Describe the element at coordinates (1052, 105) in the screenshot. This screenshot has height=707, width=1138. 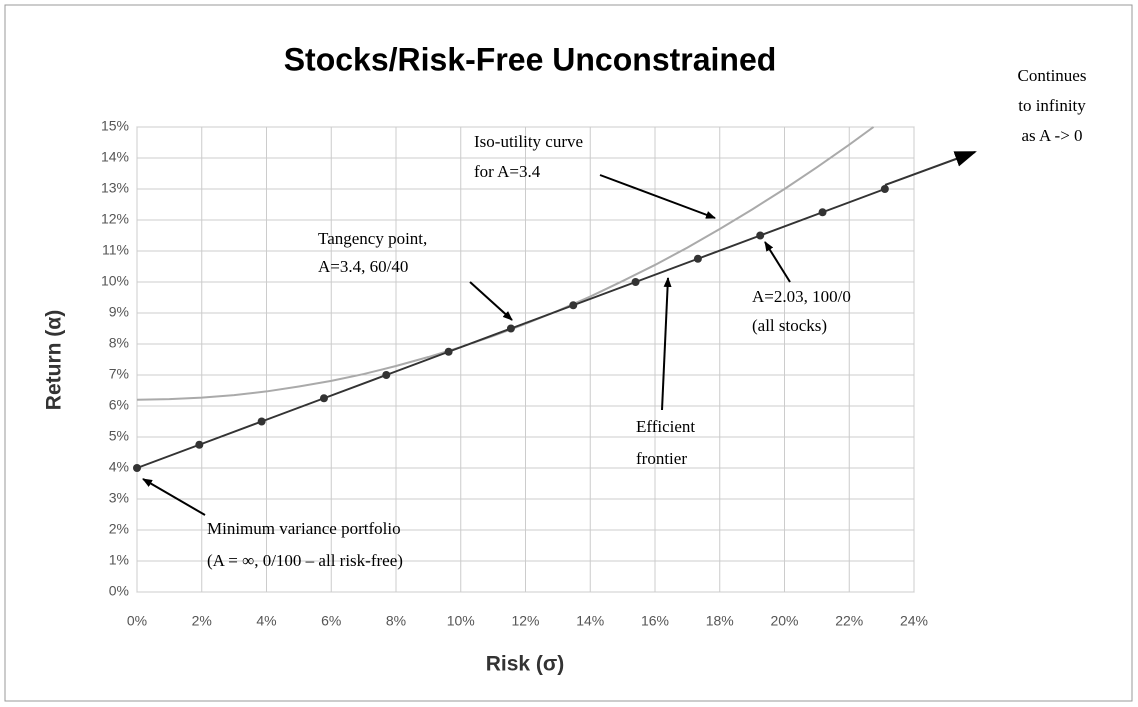
I see `annotation: to infinity` at that location.